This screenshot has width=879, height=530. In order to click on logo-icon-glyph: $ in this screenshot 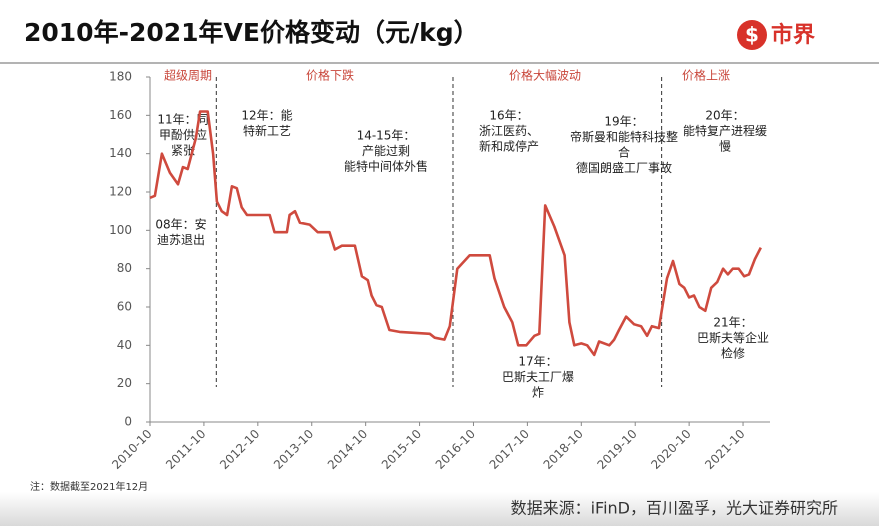, I will do `click(752, 35)`.